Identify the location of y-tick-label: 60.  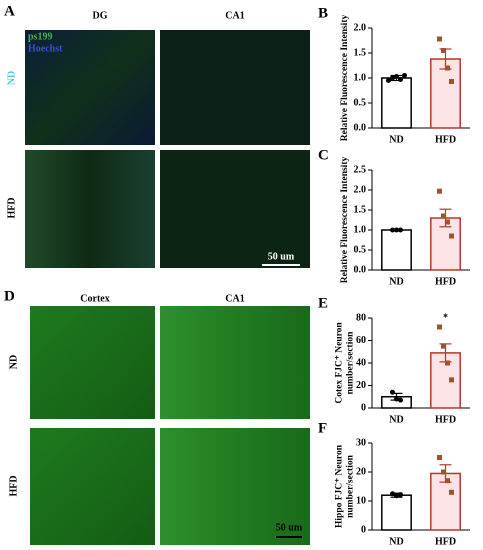
(361, 340).